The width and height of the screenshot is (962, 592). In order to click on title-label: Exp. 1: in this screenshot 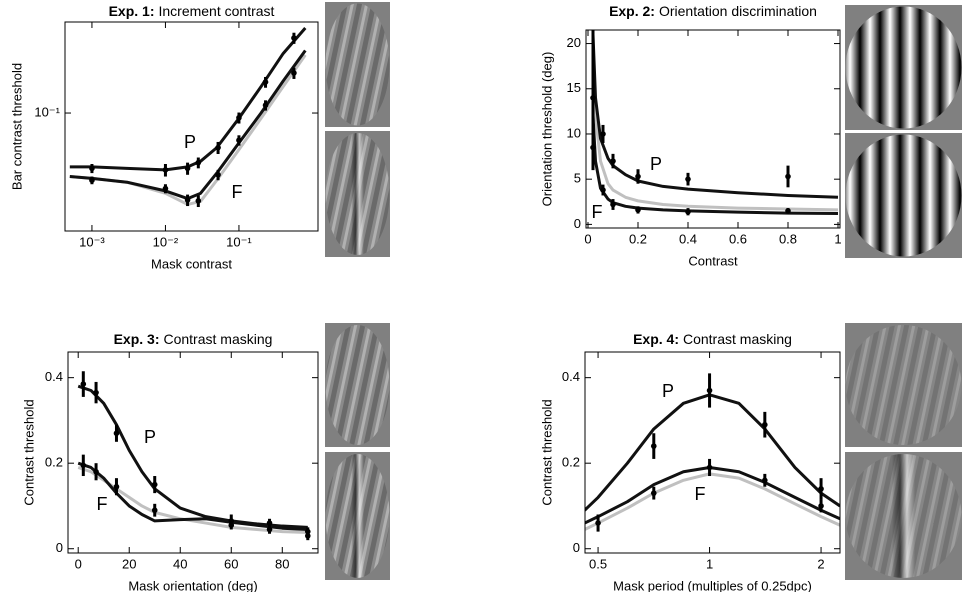, I will do `click(132, 11)`.